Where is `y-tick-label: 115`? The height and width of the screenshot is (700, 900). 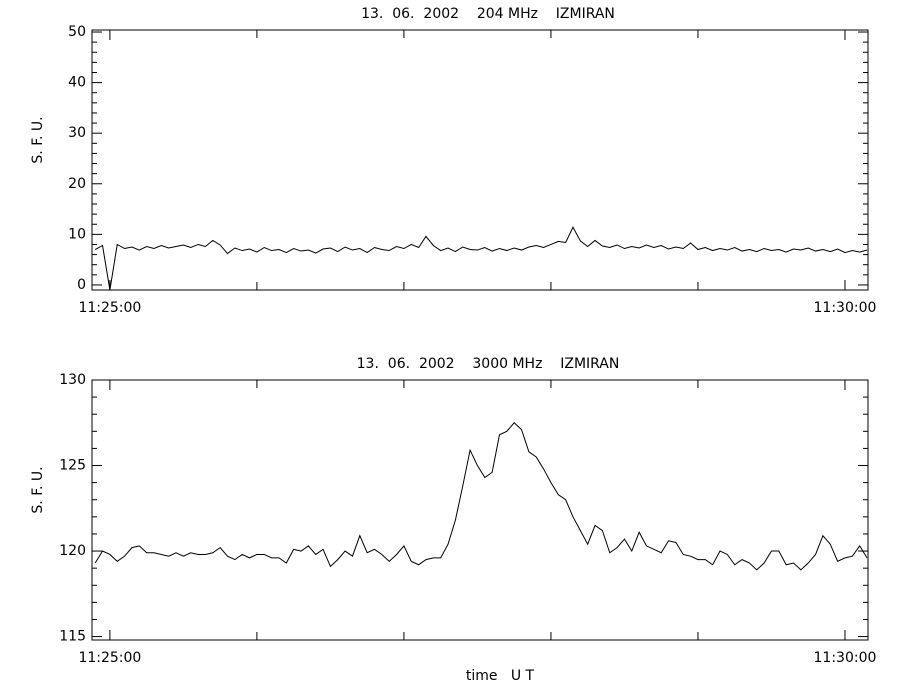 y-tick-label: 115 is located at coordinates (72, 637).